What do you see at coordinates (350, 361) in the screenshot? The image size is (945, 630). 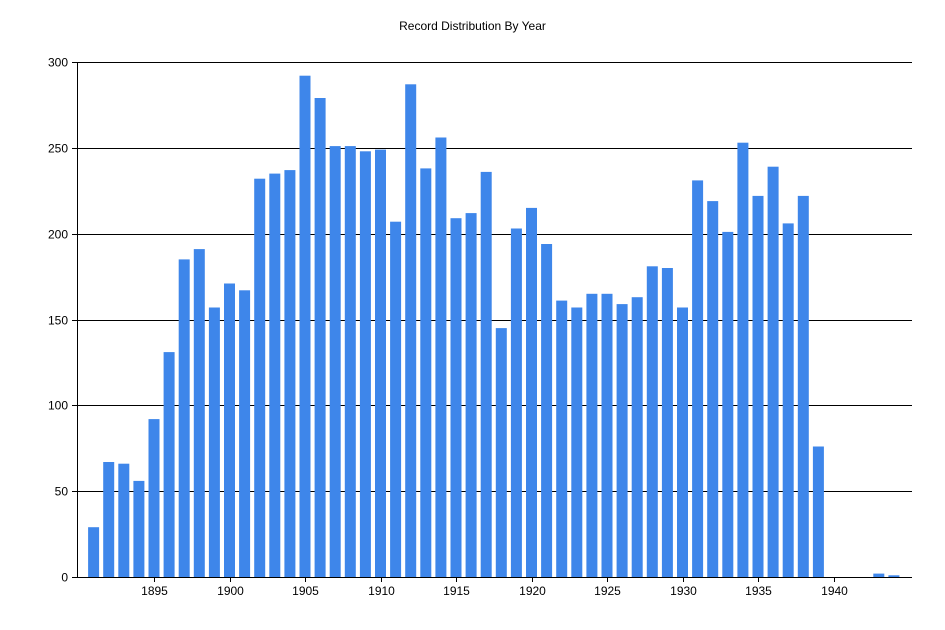 I see `bar-1908` at bounding box center [350, 361].